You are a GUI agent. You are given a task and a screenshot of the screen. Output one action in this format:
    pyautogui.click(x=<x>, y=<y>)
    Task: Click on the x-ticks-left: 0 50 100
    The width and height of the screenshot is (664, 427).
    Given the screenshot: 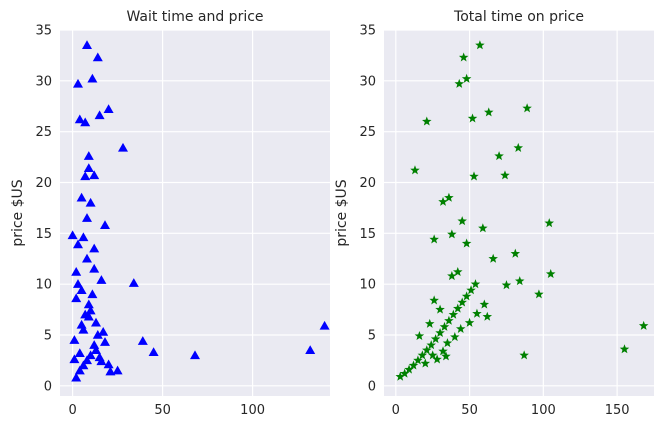 What is the action you would take?
    pyautogui.click(x=166, y=410)
    